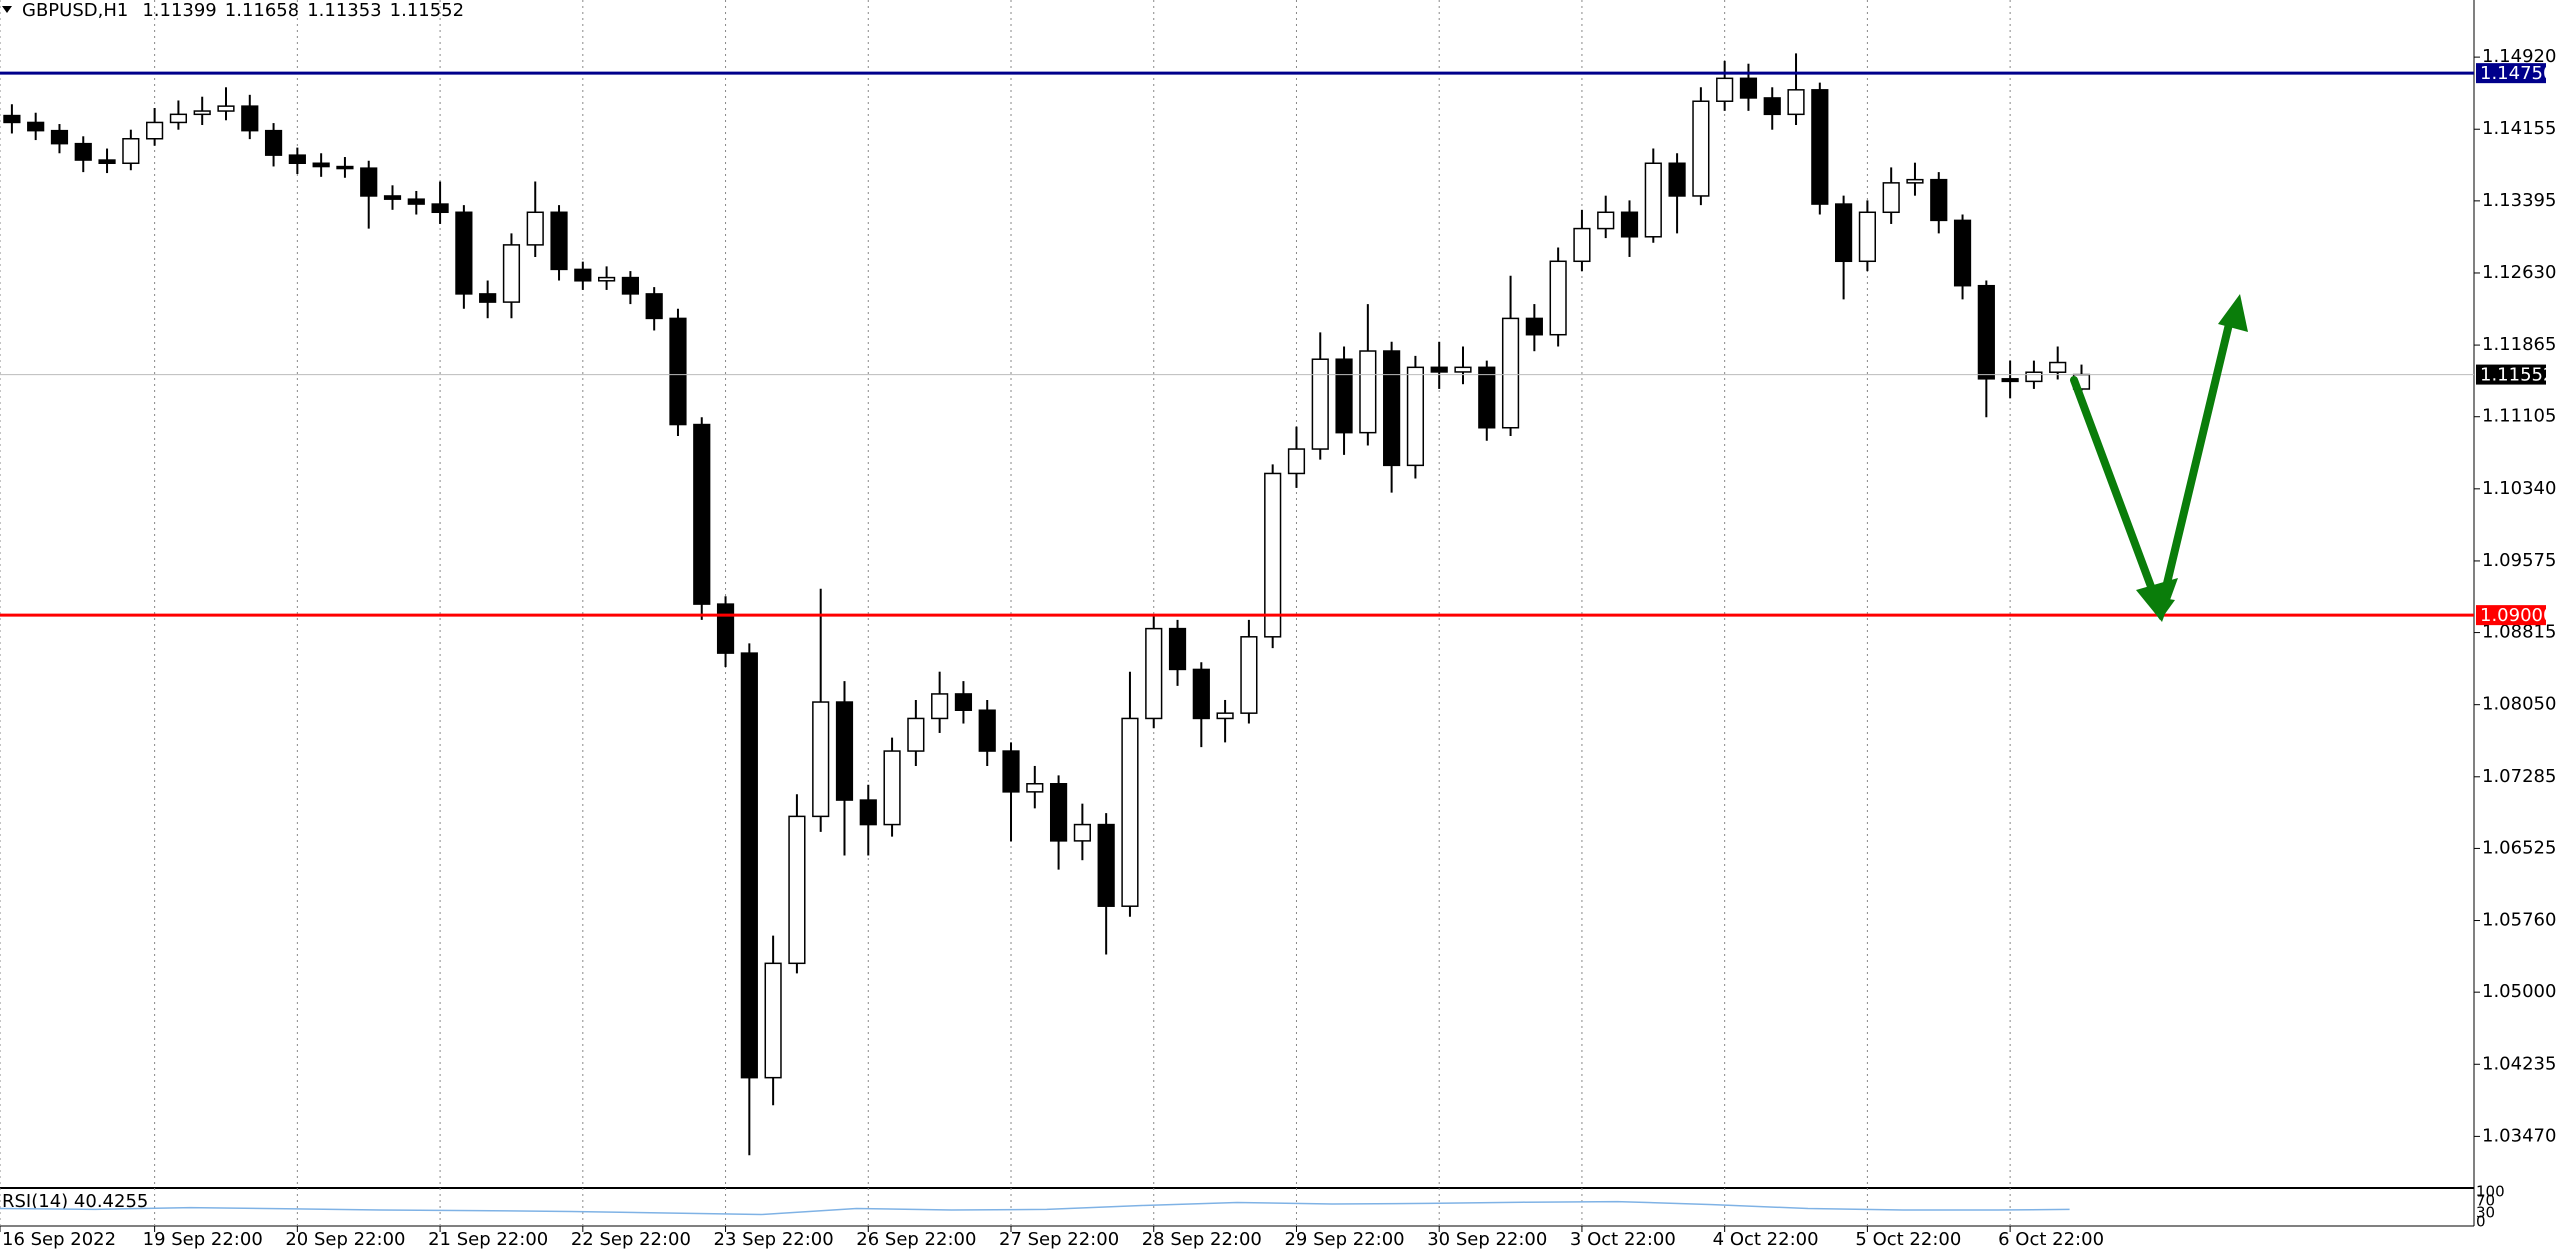  I want to click on high: 1.11658, so click(262, 10).